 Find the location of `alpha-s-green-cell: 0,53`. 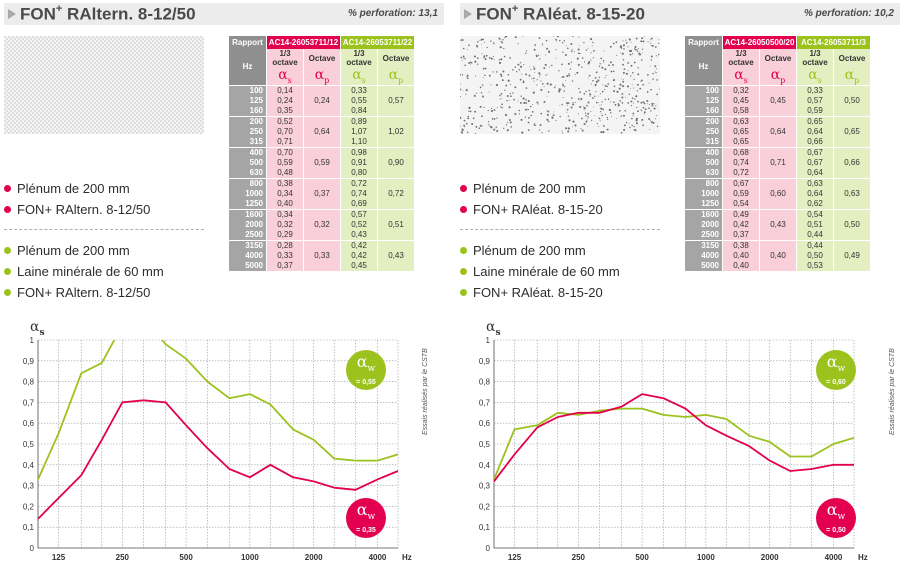

alpha-s-green-cell: 0,53 is located at coordinates (815, 265).